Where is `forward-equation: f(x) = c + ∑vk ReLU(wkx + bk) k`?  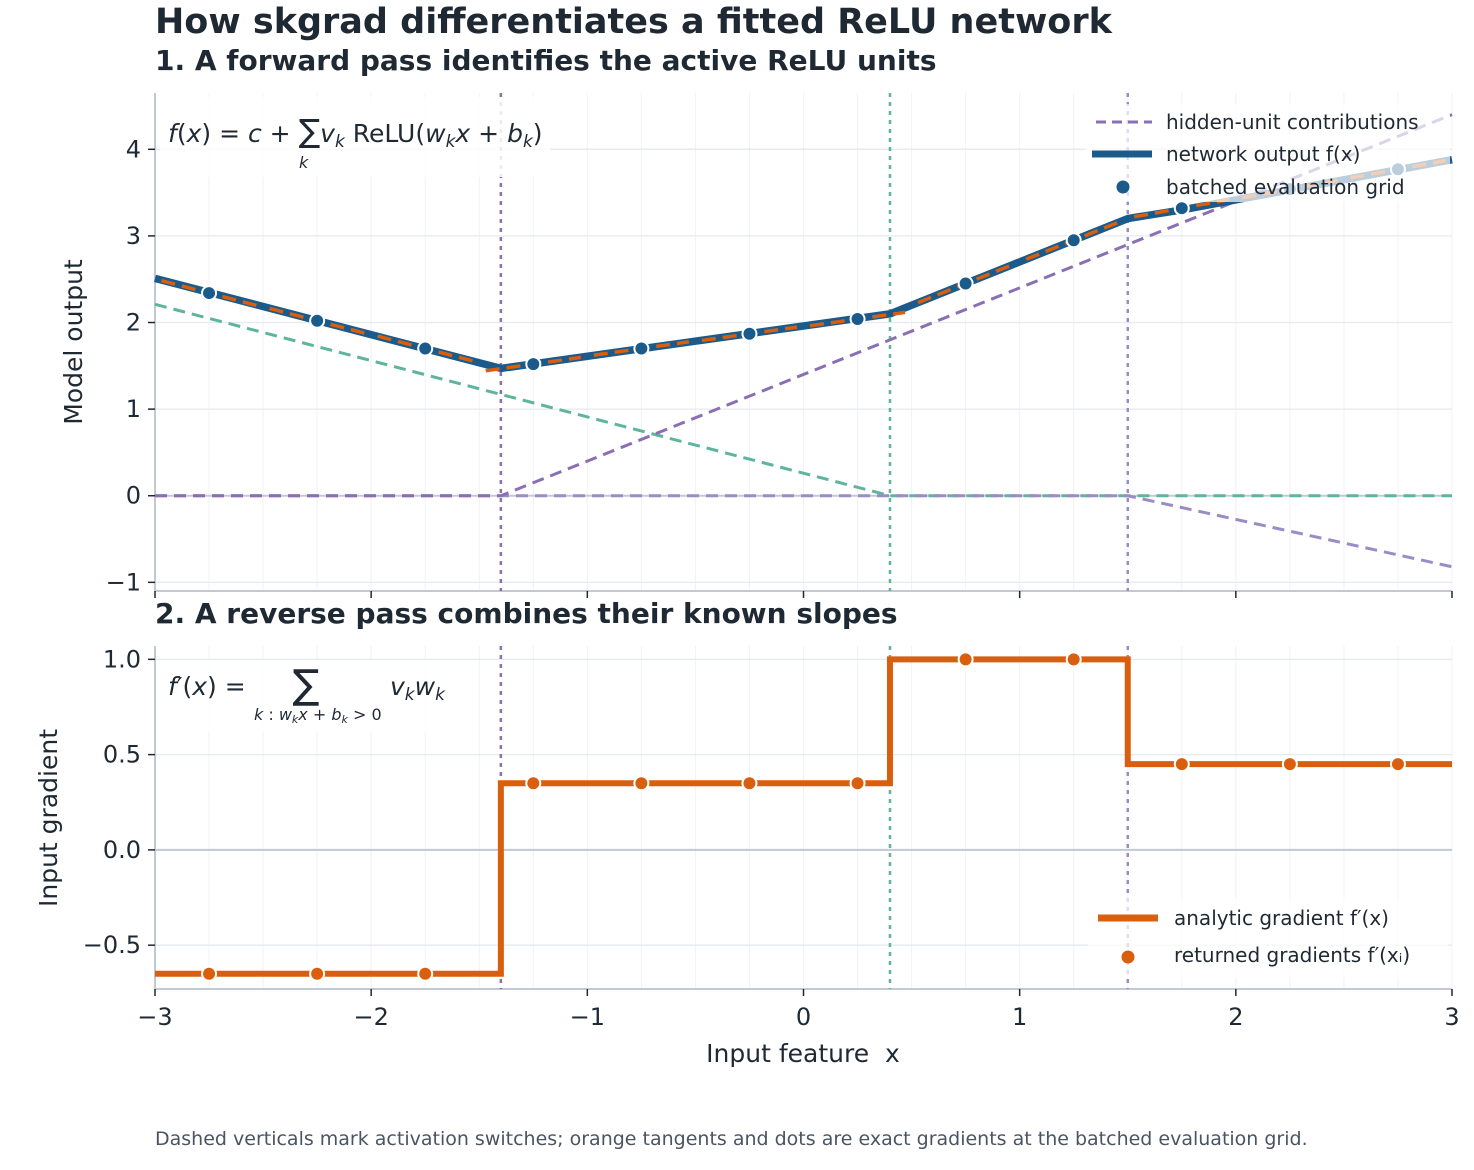
forward-equation: f(x) = c + ∑vk ReLU(wkx + bk) k is located at coordinates (355, 137).